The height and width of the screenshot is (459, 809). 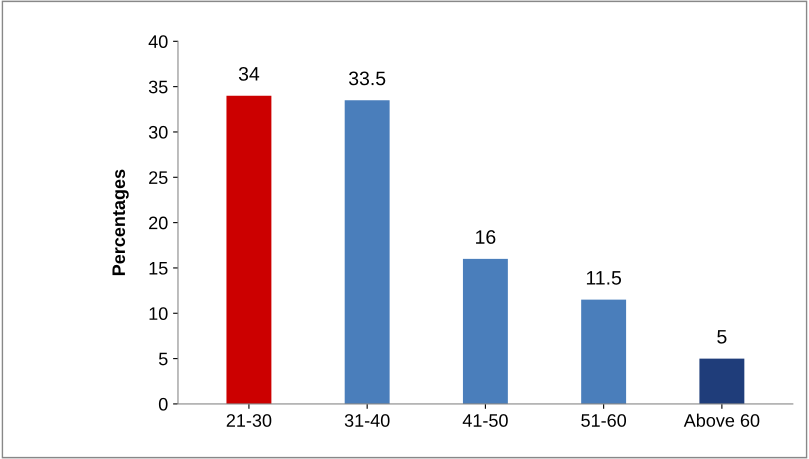 What do you see at coordinates (159, 313) in the screenshot?
I see `y-tick-label: 10` at bounding box center [159, 313].